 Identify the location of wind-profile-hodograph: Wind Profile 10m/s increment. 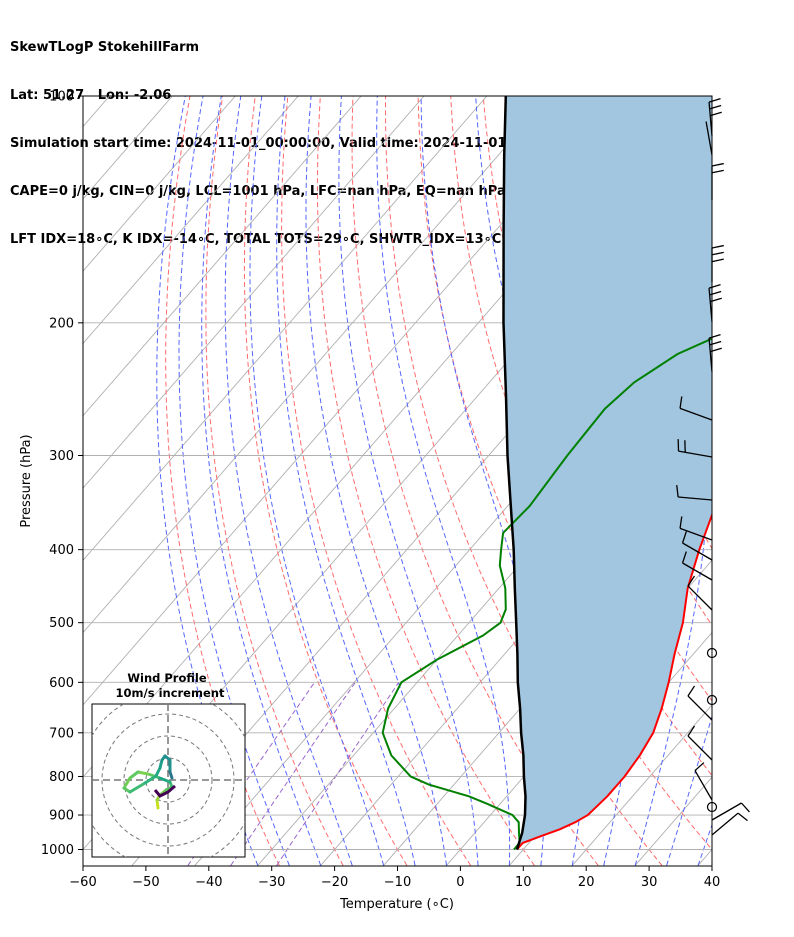
(168, 764).